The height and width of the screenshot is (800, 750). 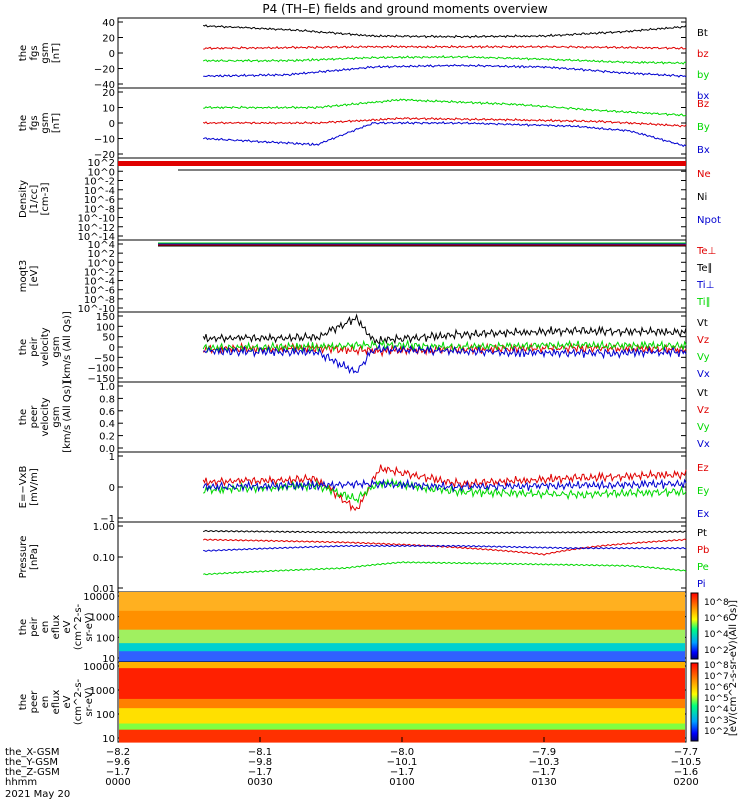 What do you see at coordinates (101, 254) in the screenshot?
I see `y-tick-label: 10^2` at bounding box center [101, 254].